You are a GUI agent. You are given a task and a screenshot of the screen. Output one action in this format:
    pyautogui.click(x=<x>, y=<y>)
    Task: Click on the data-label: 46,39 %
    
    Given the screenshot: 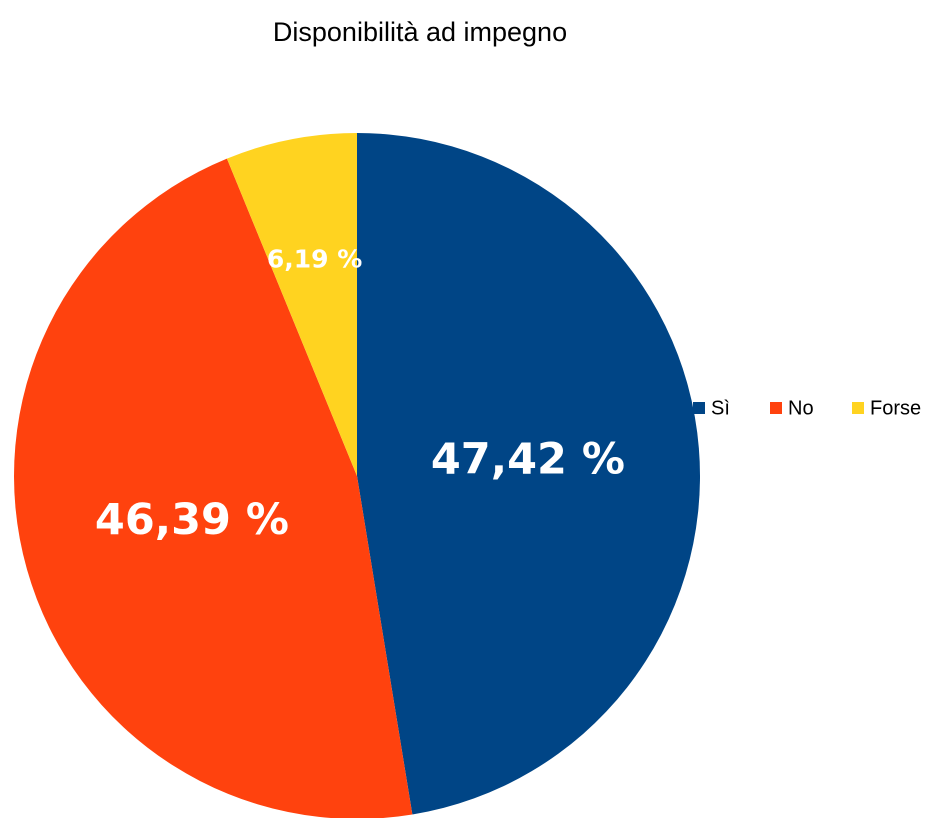 What is the action you would take?
    pyautogui.click(x=192, y=520)
    